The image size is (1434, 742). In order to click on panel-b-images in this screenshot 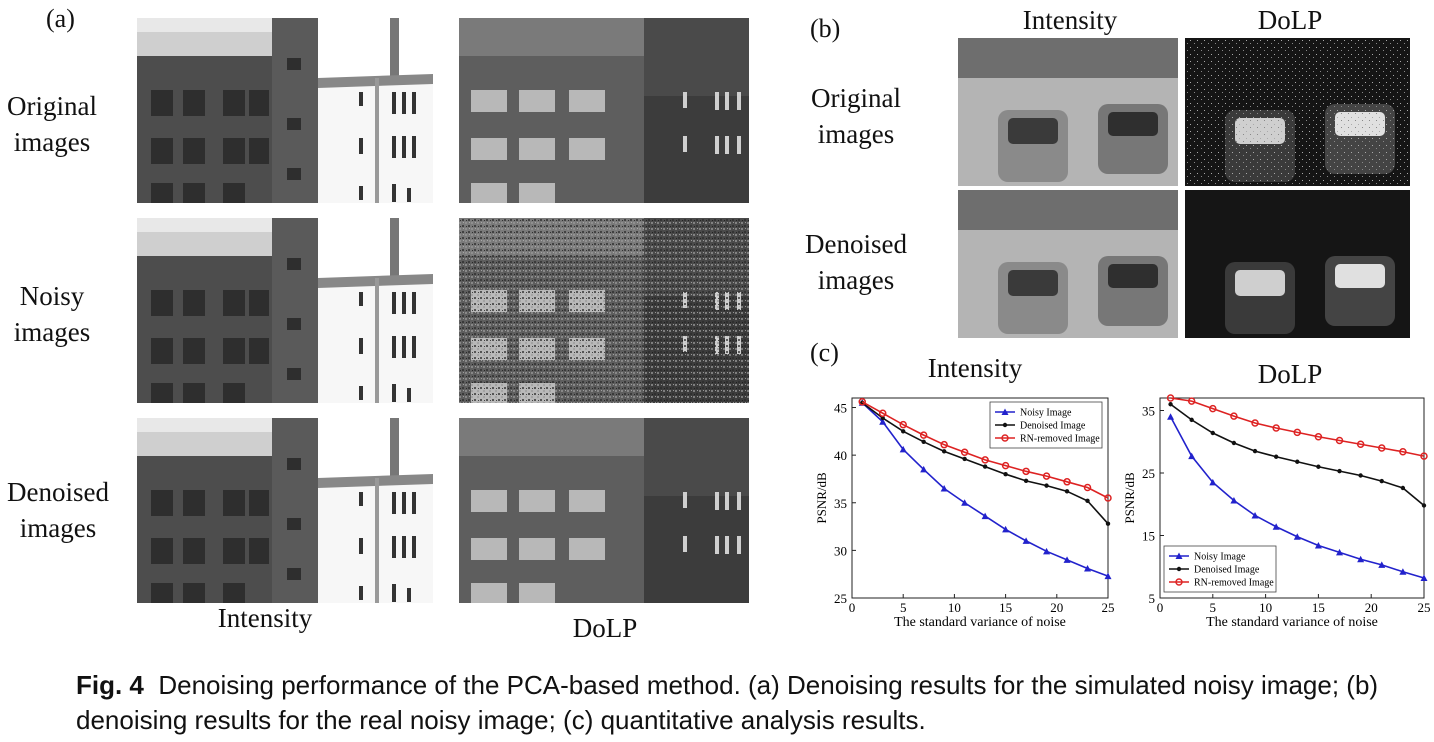, I will do `click(1184, 188)`.